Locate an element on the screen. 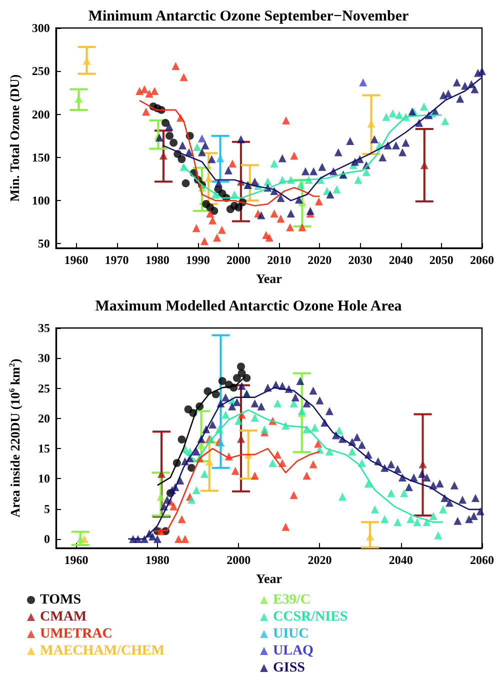  legend-label: GISS is located at coordinates (289, 668).